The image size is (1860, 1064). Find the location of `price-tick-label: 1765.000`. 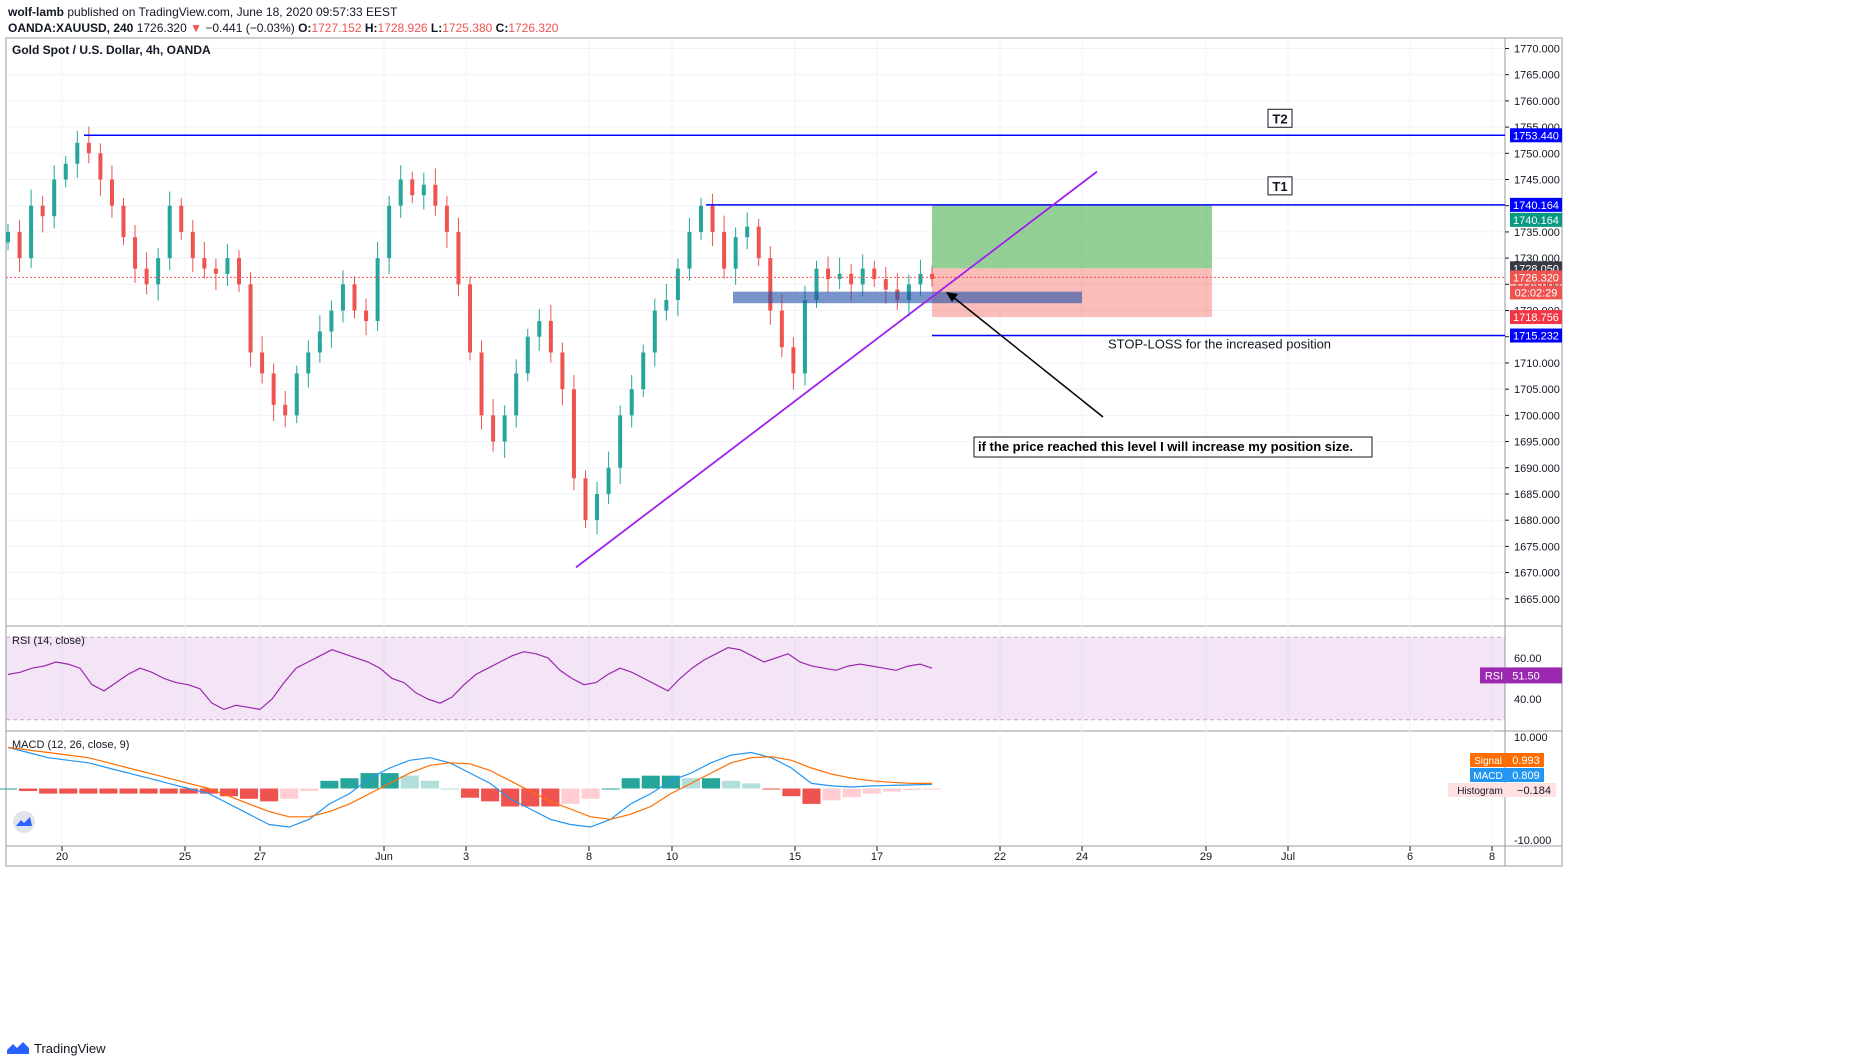

price-tick-label: 1765.000 is located at coordinates (1537, 76).